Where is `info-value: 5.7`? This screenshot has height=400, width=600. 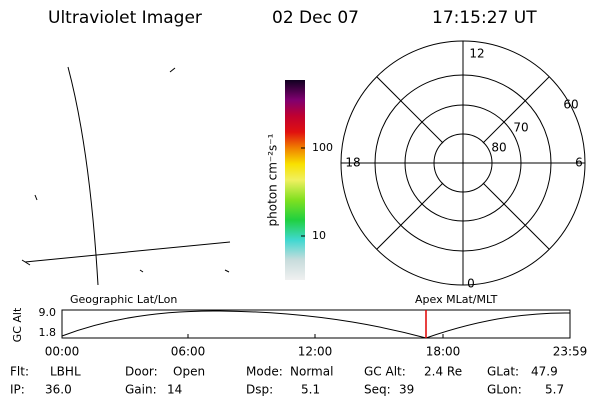 info-value: 5.7 is located at coordinates (554, 390).